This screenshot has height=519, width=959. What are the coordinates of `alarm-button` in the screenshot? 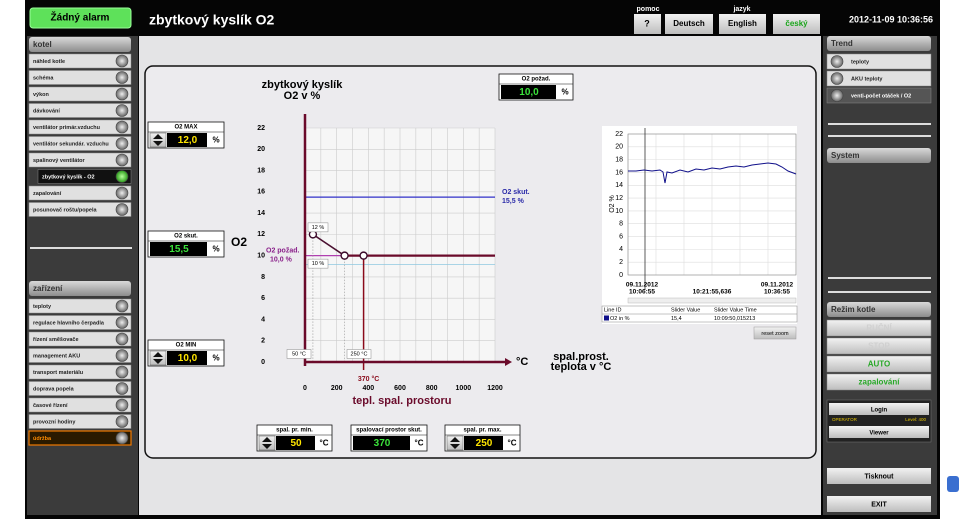 It's located at (80, 18).